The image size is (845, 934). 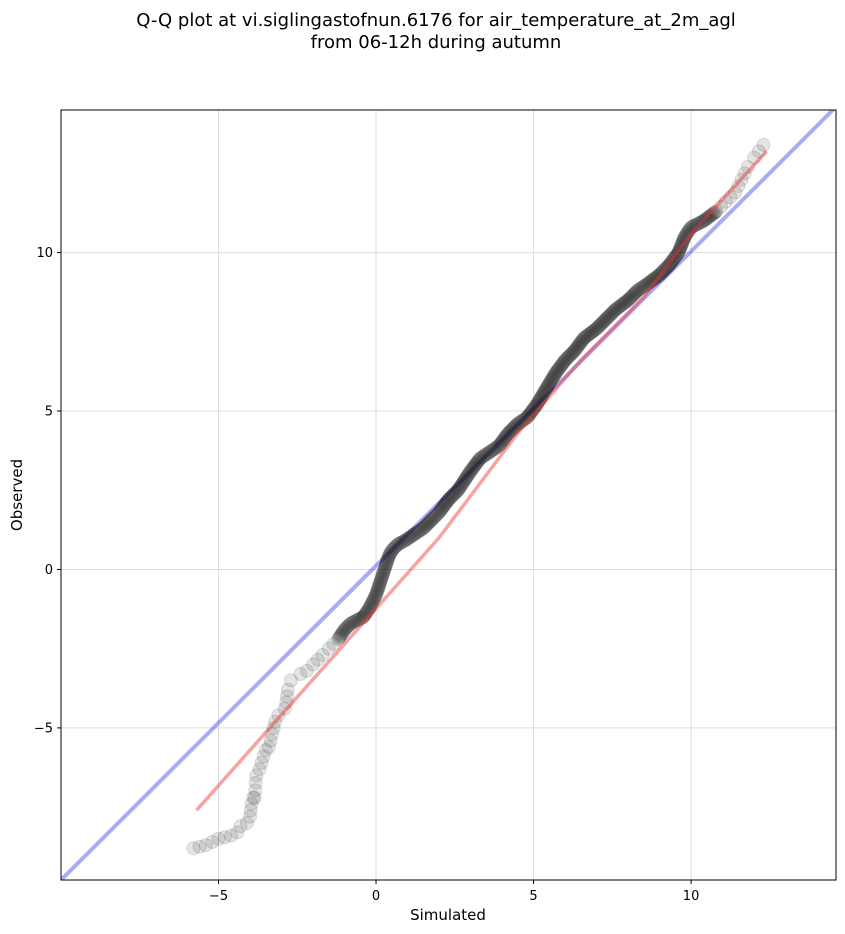 I want to click on y-tick-label: 0, so click(x=49, y=570).